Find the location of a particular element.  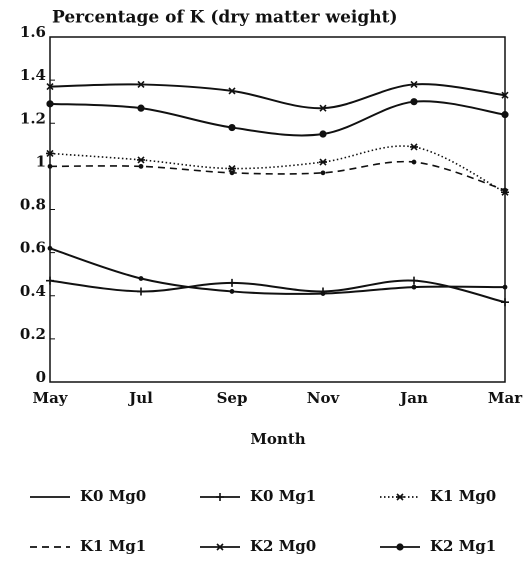

y-tick-label: 0.4 is located at coordinates (33, 291).